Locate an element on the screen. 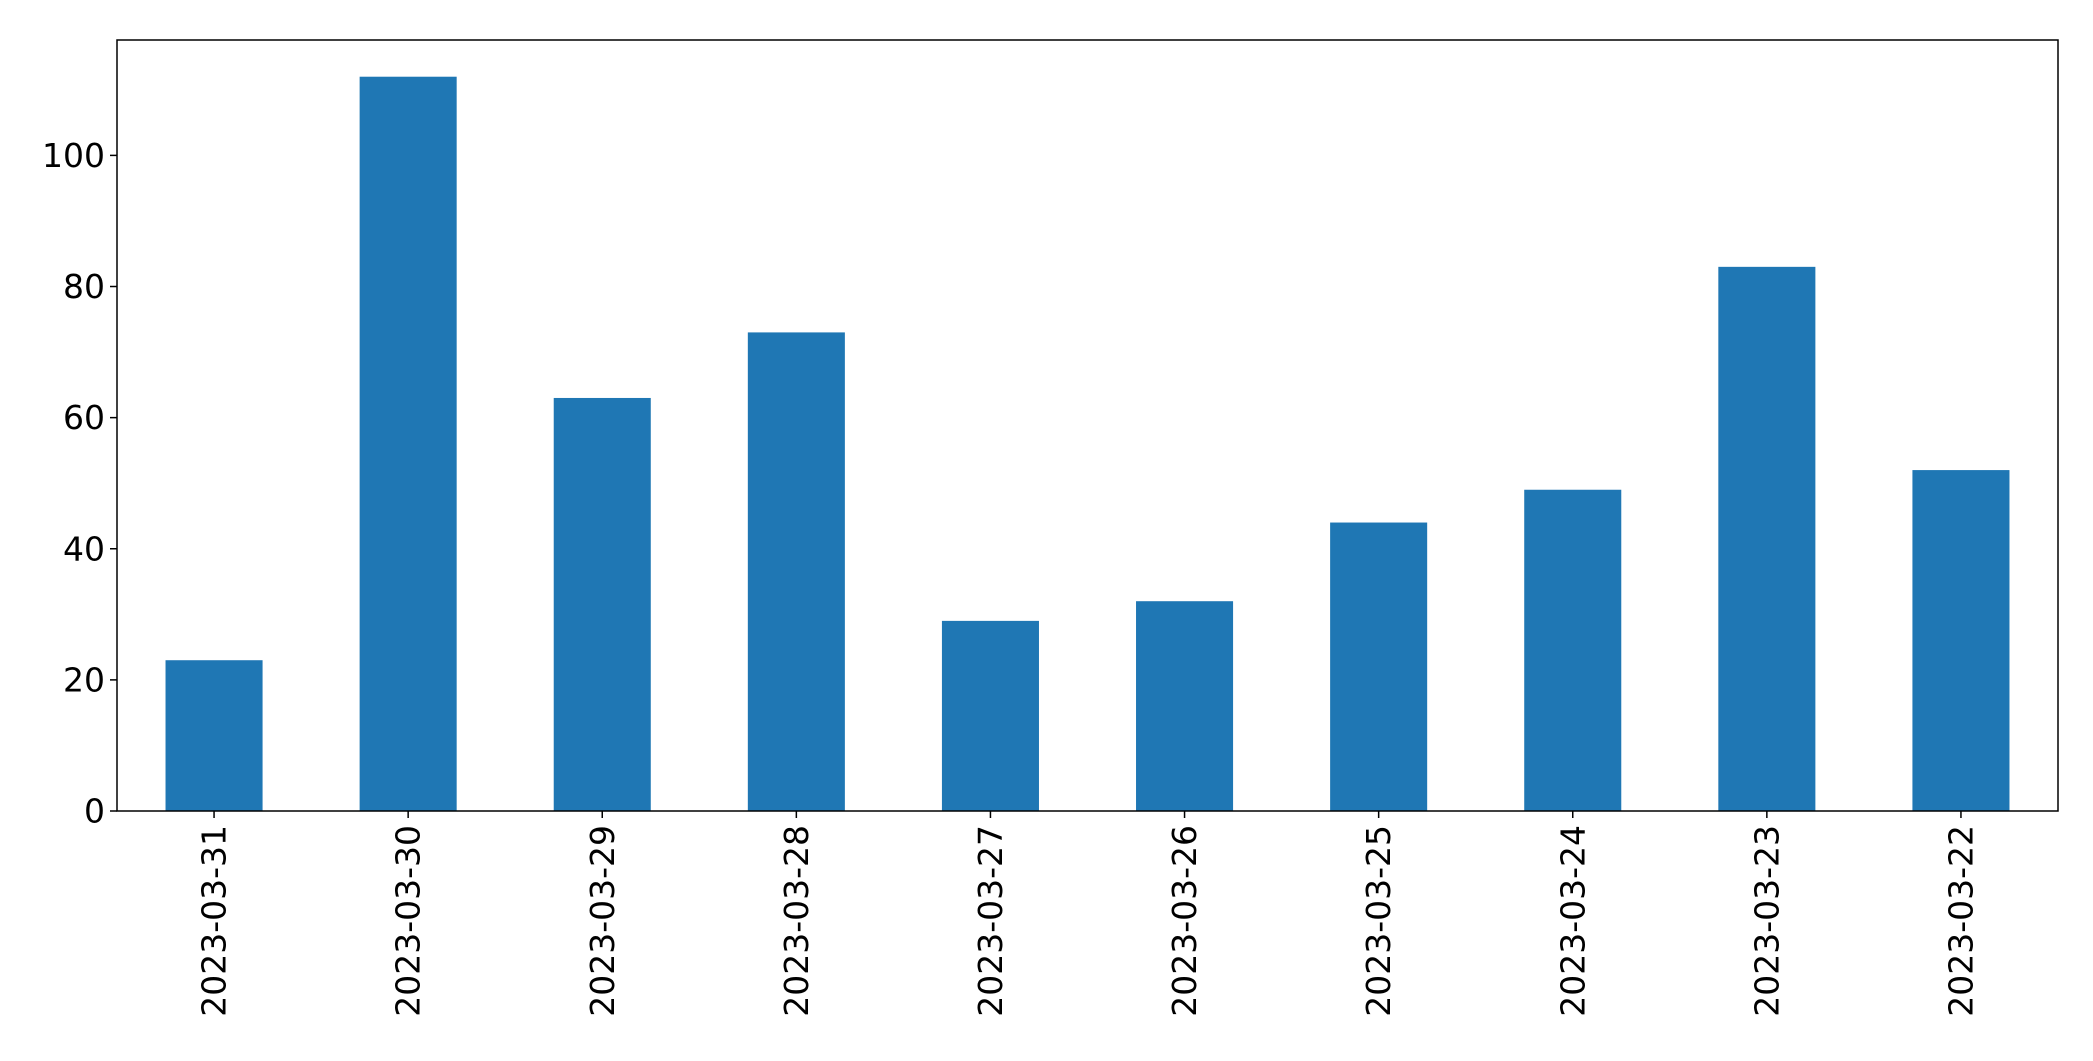 This screenshot has width=2093, height=1061. x-tick-label: 2023-03-23 is located at coordinates (1766, 921).